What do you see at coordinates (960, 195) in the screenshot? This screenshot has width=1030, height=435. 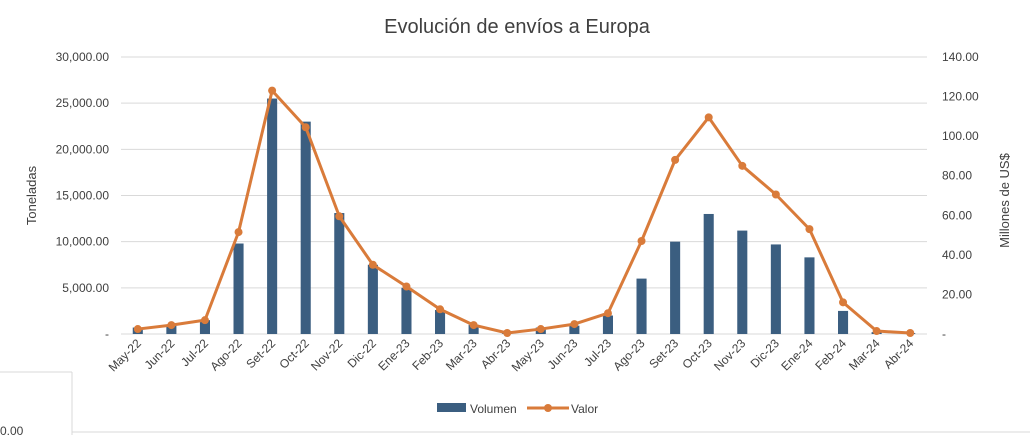 I see `right-axis-ticks: - 20.00 40.00 60.00 80.00 100.00 120.00 140.00` at bounding box center [960, 195].